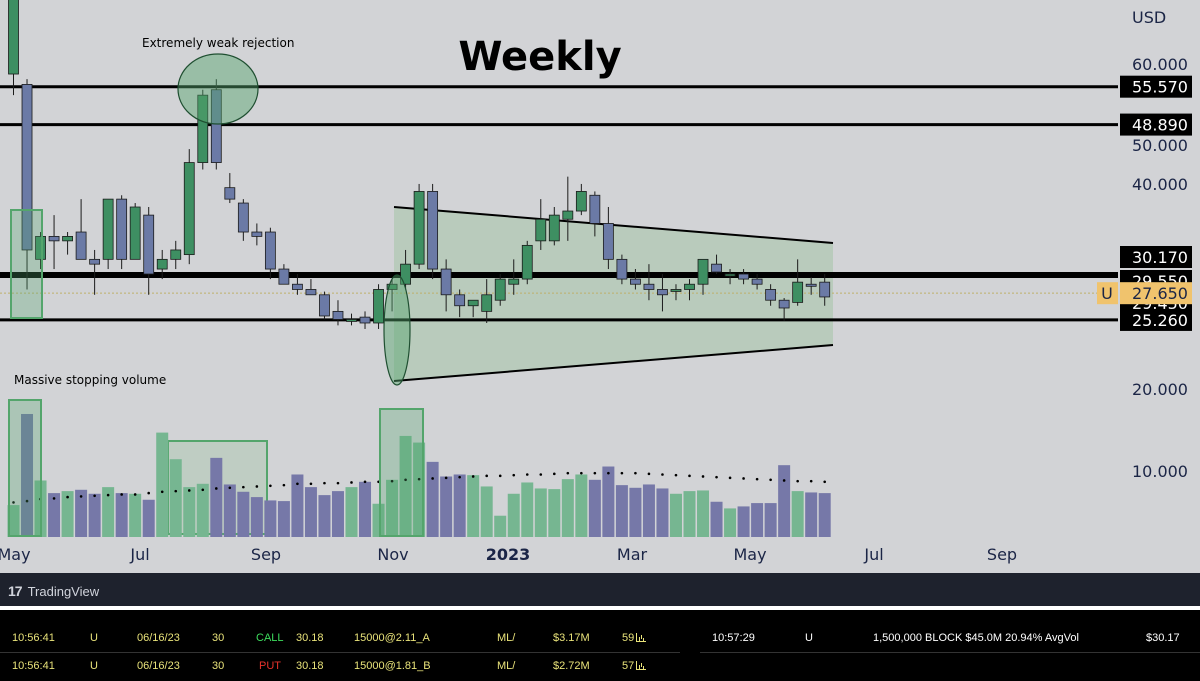 This screenshot has height=681, width=1200. What do you see at coordinates (158, 638) in the screenshot?
I see `flow-expiry: 06/16/23` at bounding box center [158, 638].